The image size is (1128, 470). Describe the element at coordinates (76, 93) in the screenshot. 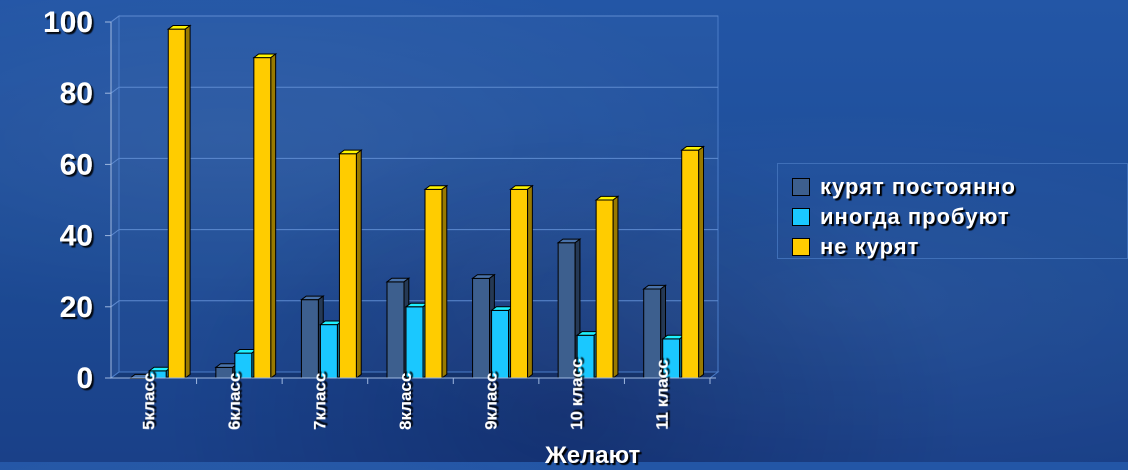

I see `y-tick-label: 80` at that location.